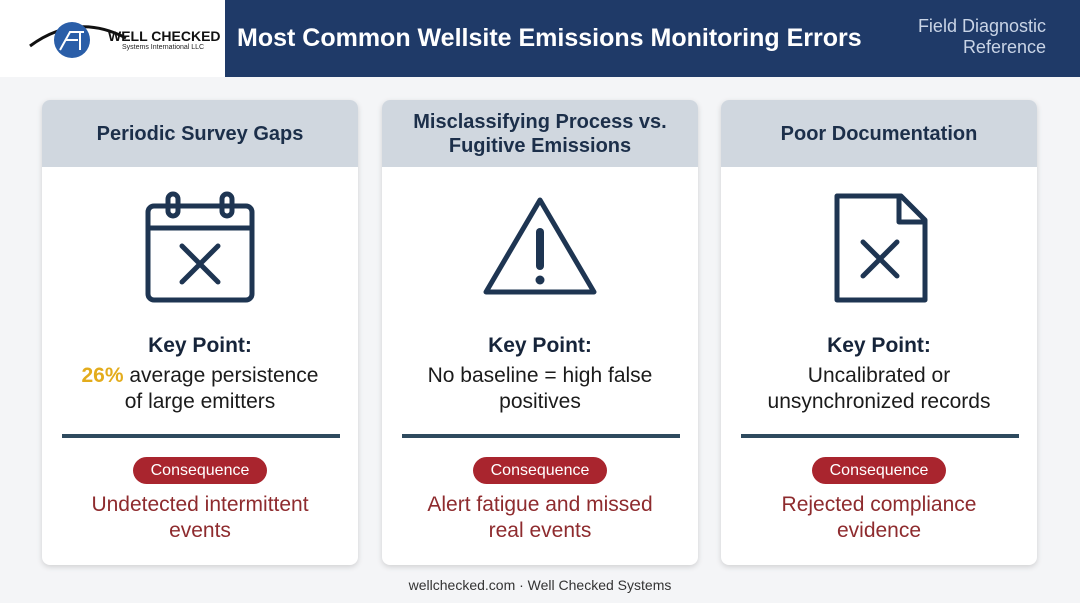 The height and width of the screenshot is (603, 1080). Describe the element at coordinates (879, 517) in the screenshot. I see `consequence-text: Rejected compliance evidence` at that location.